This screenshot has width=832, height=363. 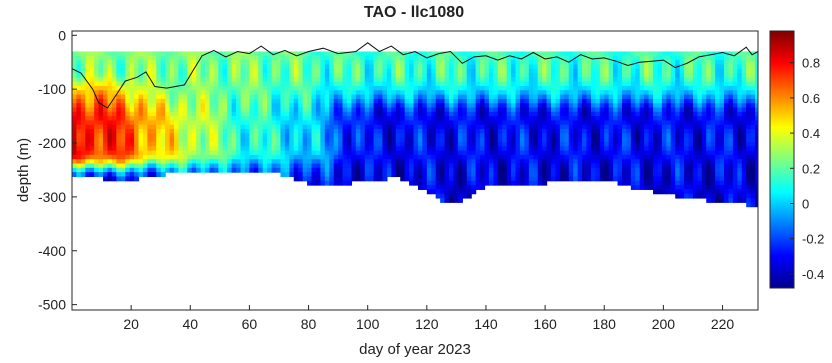 I want to click on colorbar-tick-label: -0.4, so click(x=813, y=274).